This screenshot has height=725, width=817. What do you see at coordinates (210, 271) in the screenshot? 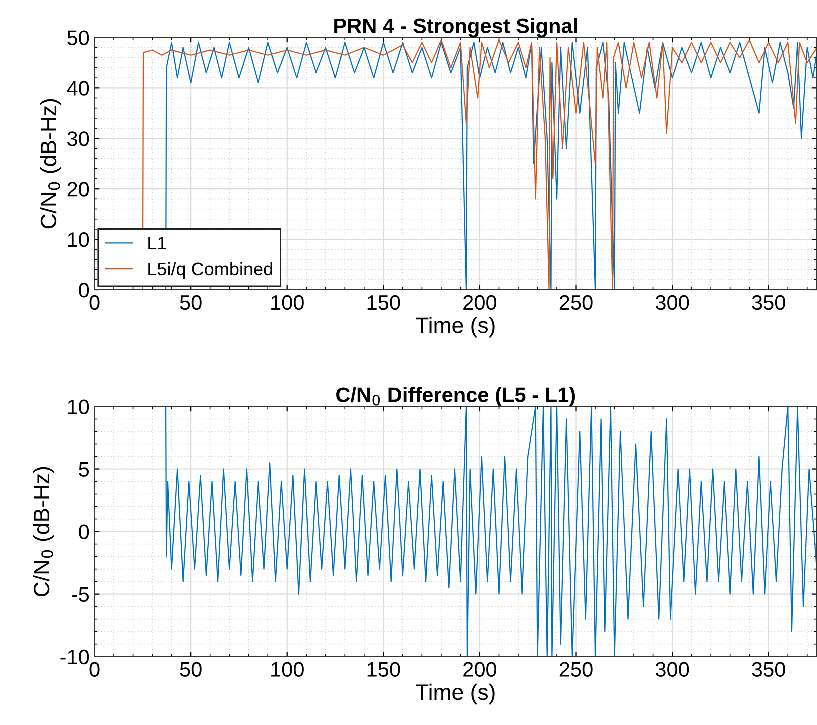
I see `legend-label: L5i/q Combined` at bounding box center [210, 271].